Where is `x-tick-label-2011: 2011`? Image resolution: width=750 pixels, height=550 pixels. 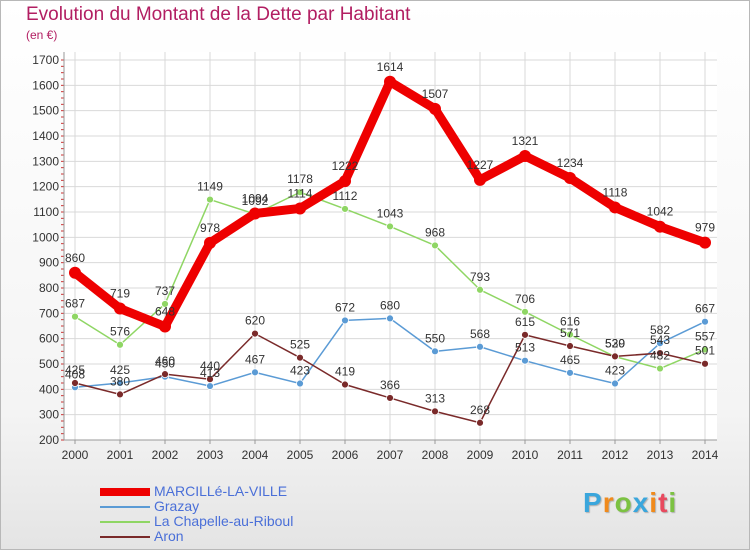 x-tick-label-2011: 2011 is located at coordinates (570, 455).